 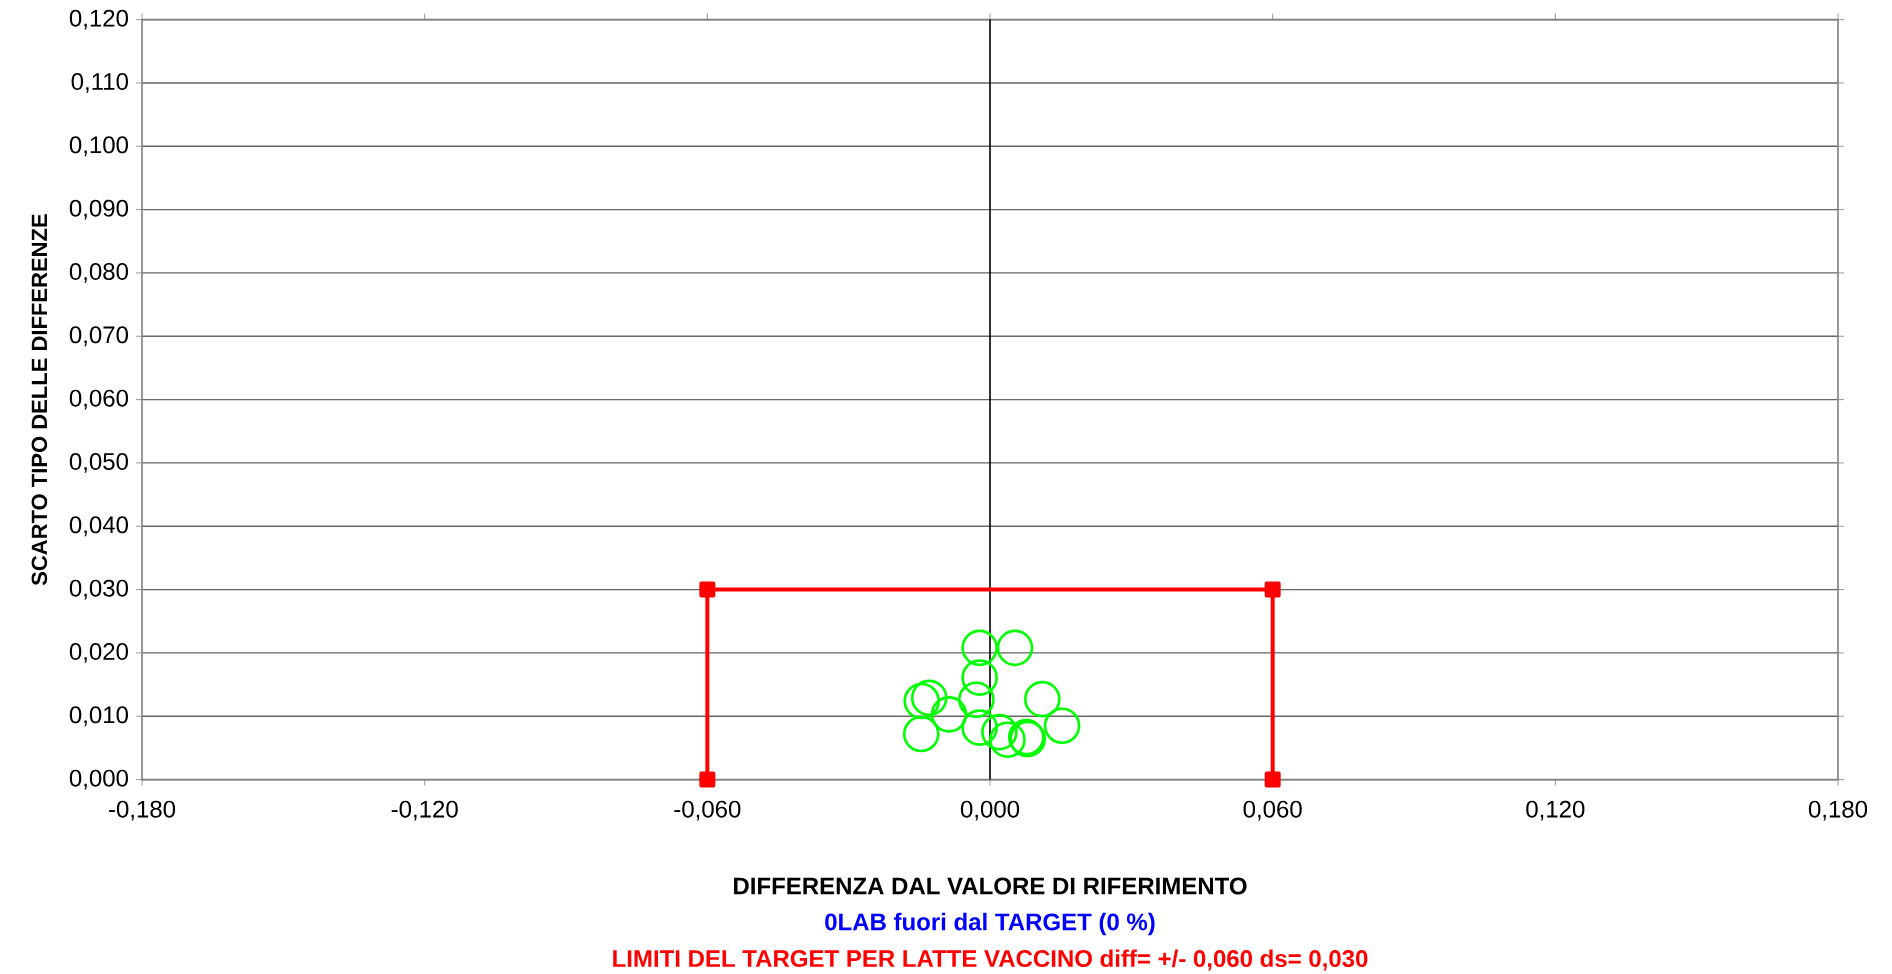 What do you see at coordinates (99, 336) in the screenshot?
I see `y-tick-label: 0,070` at bounding box center [99, 336].